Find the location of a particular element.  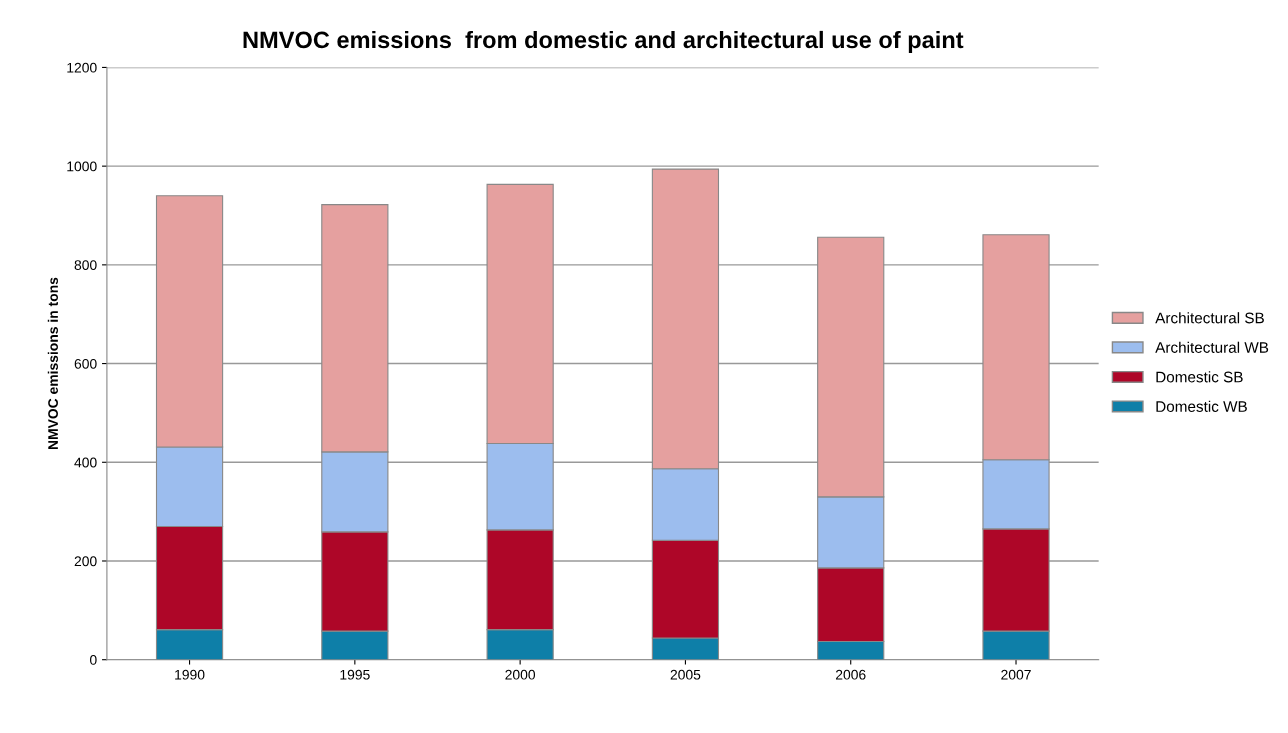

y-tick-label: 800 is located at coordinates (85, 265).